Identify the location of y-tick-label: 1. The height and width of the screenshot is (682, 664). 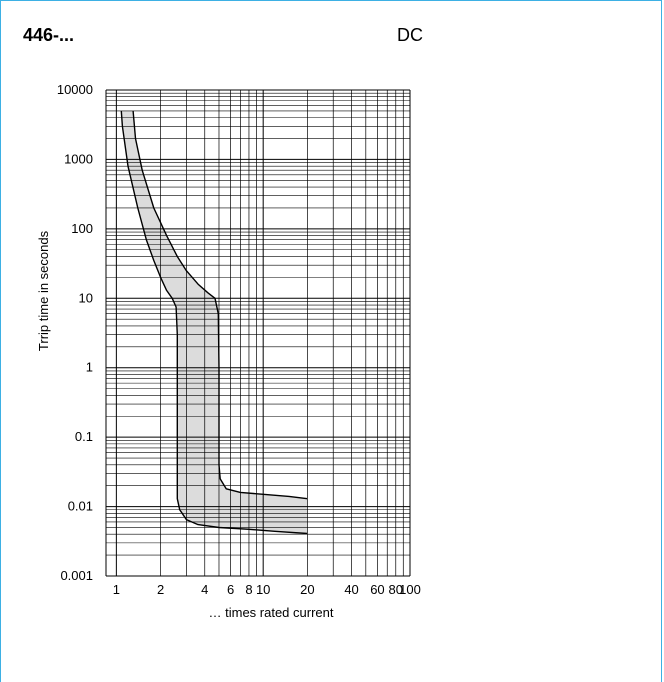
(89, 367).